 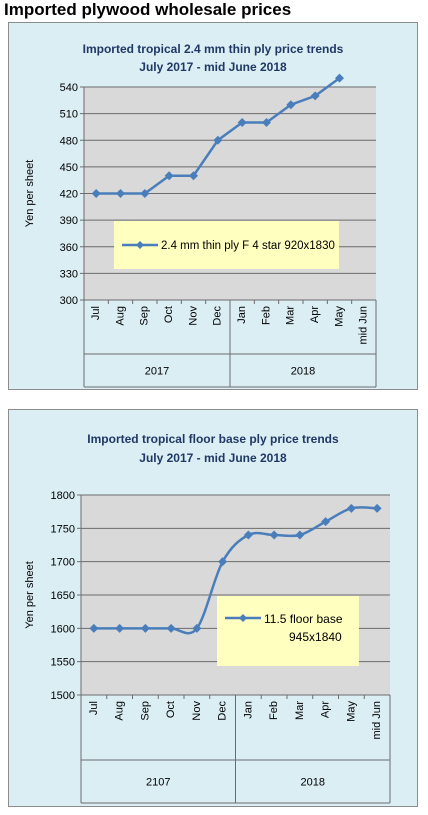 What do you see at coordinates (69, 195) in the screenshot?
I see `y-tick-label: 420` at bounding box center [69, 195].